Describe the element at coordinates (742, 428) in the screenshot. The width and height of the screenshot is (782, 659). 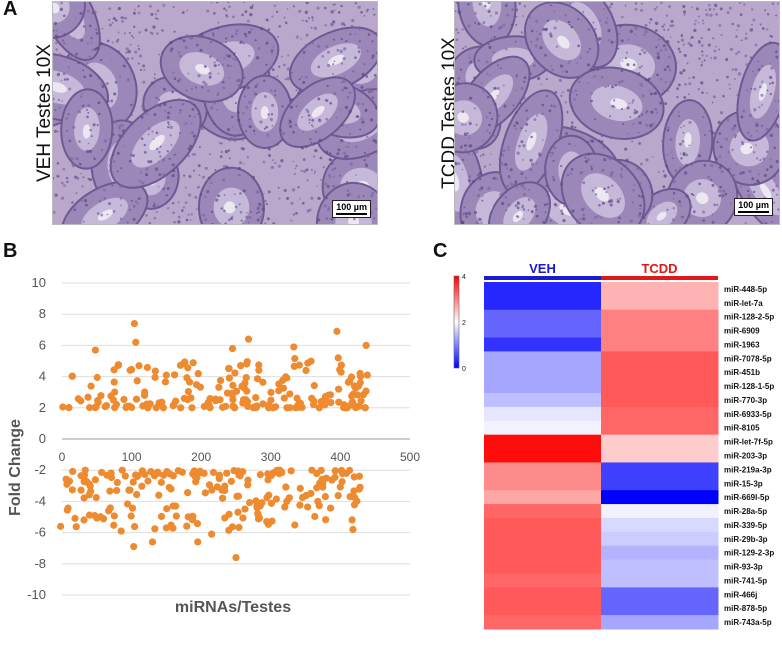
I see `row-label: miR-8105` at that location.